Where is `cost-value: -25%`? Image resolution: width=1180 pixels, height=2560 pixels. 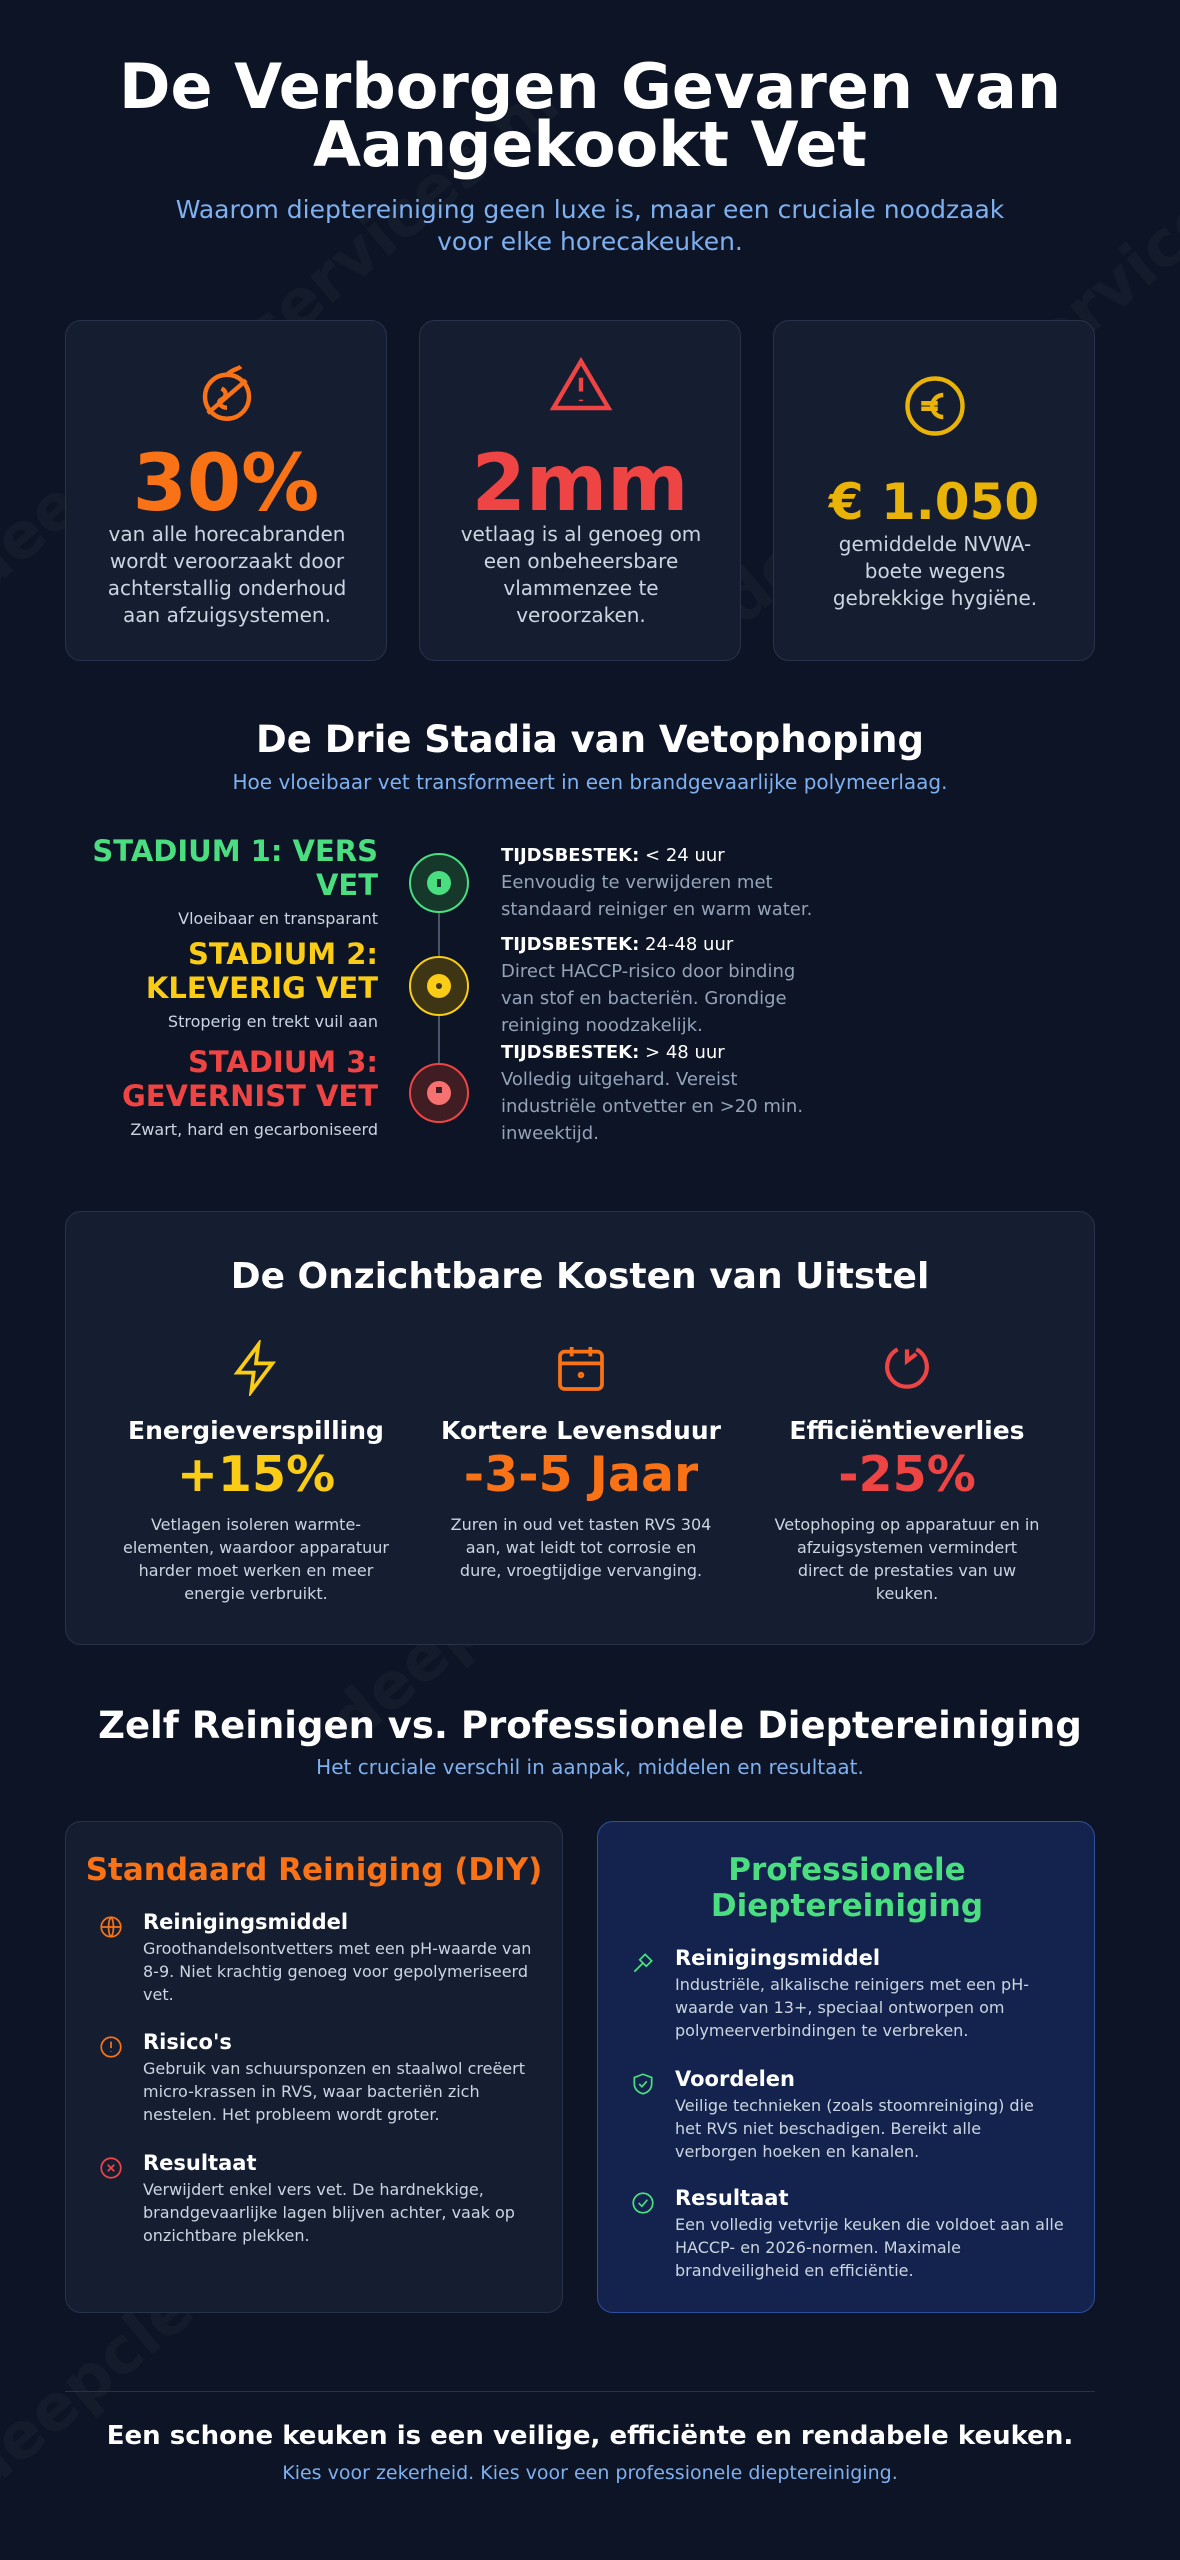 cost-value: -25% is located at coordinates (907, 1474).